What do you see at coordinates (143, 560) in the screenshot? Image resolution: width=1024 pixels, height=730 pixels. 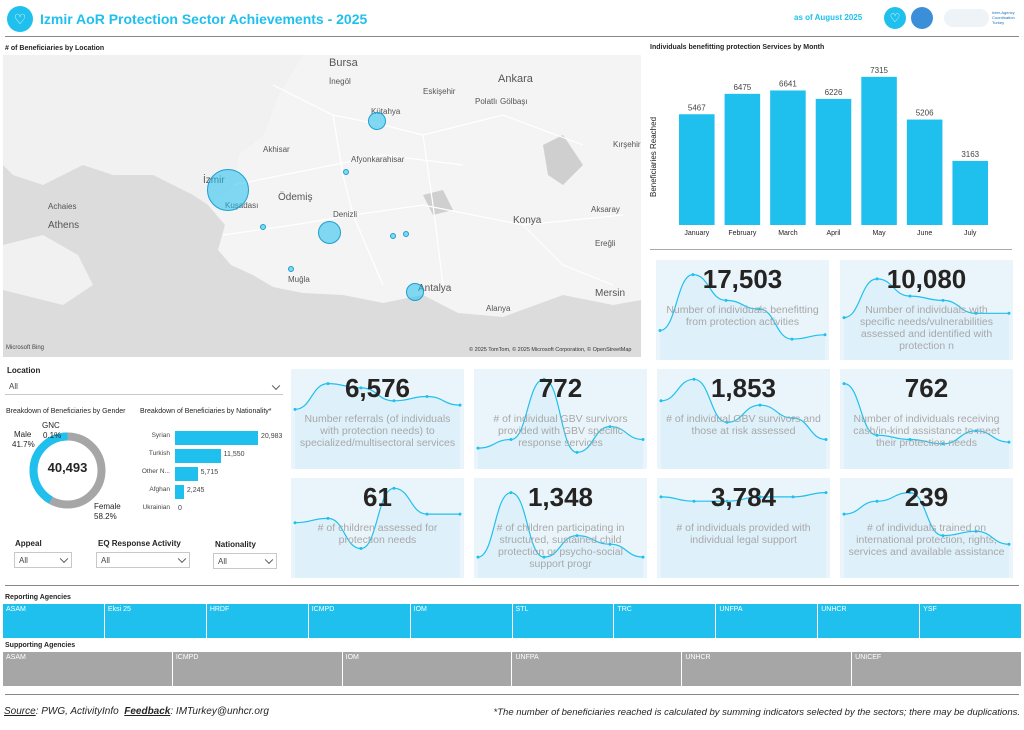 I see `eq-activity-dropdown: All` at bounding box center [143, 560].